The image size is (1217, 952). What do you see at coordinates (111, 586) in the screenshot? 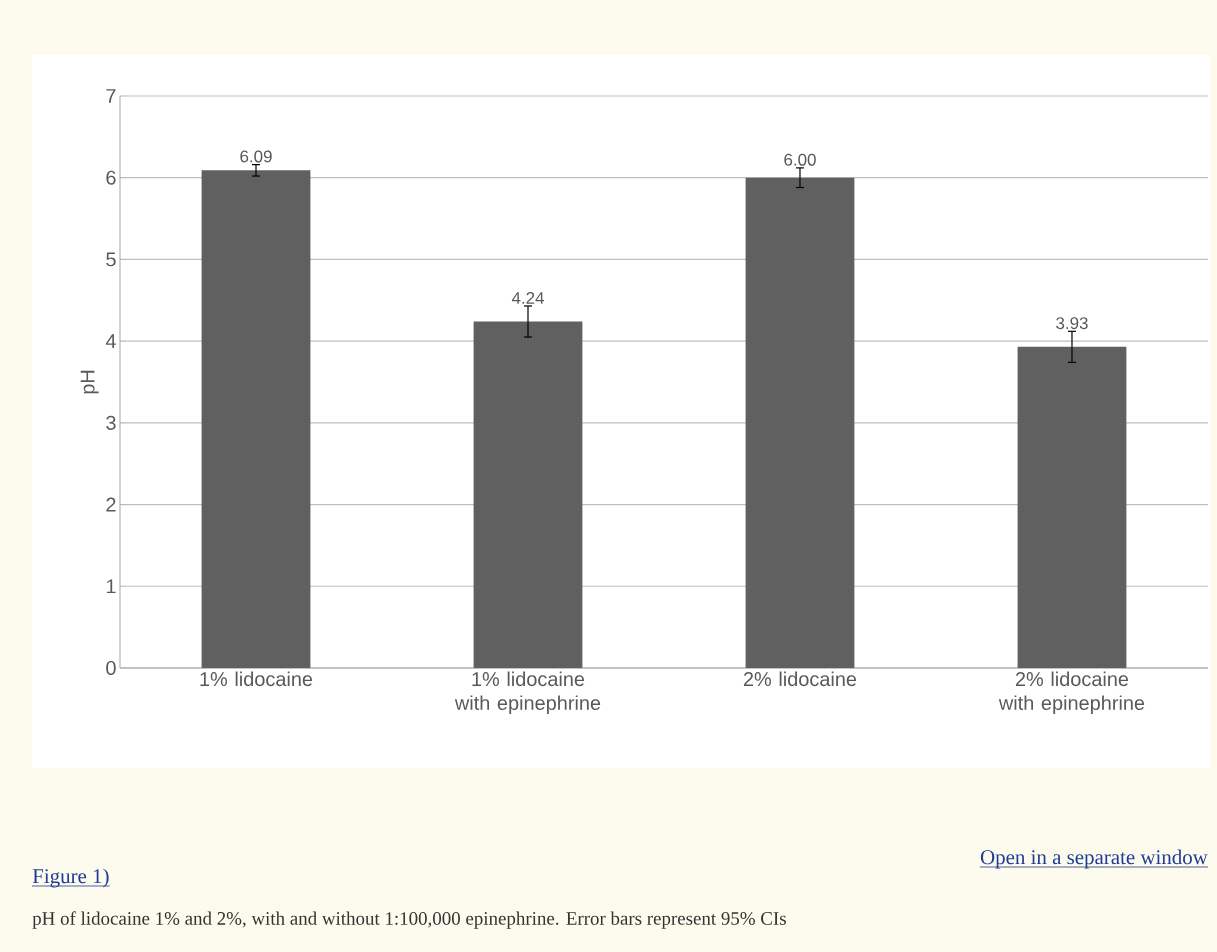
I see `y-tick-label: 1` at bounding box center [111, 586].